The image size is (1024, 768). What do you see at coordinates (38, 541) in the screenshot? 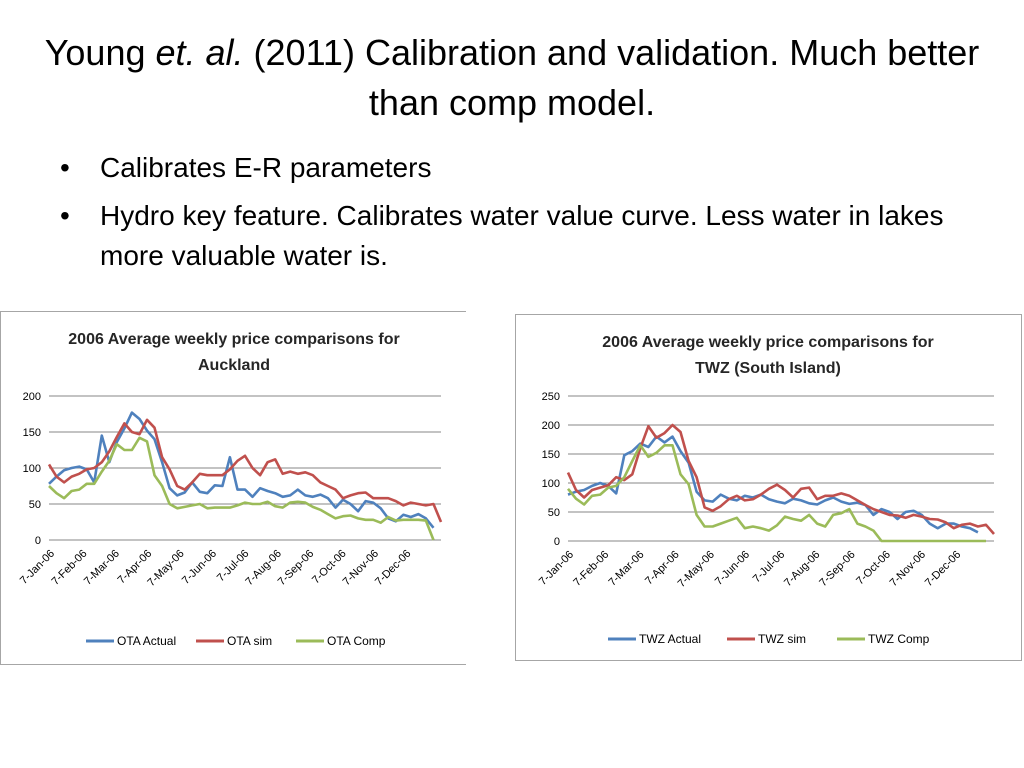
I see `auckland-y-tick-label: 0` at bounding box center [38, 541].